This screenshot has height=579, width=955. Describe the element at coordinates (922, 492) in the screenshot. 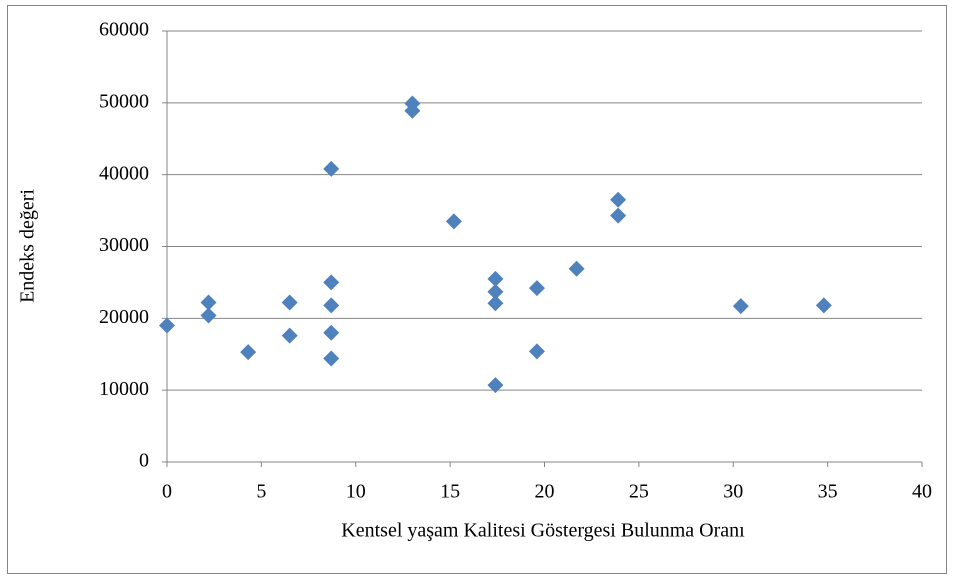

I see `x-tick-label: 40` at that location.